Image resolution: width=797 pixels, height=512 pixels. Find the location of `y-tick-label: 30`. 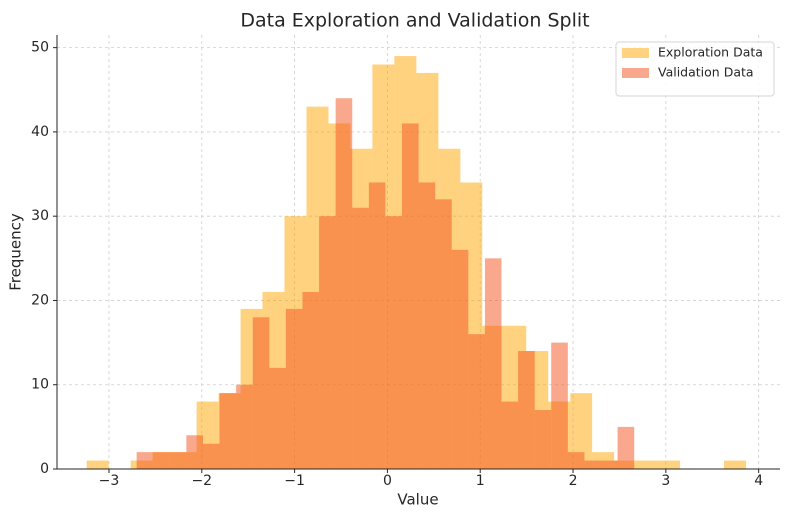

y-tick-label: 30 is located at coordinates (40, 216).